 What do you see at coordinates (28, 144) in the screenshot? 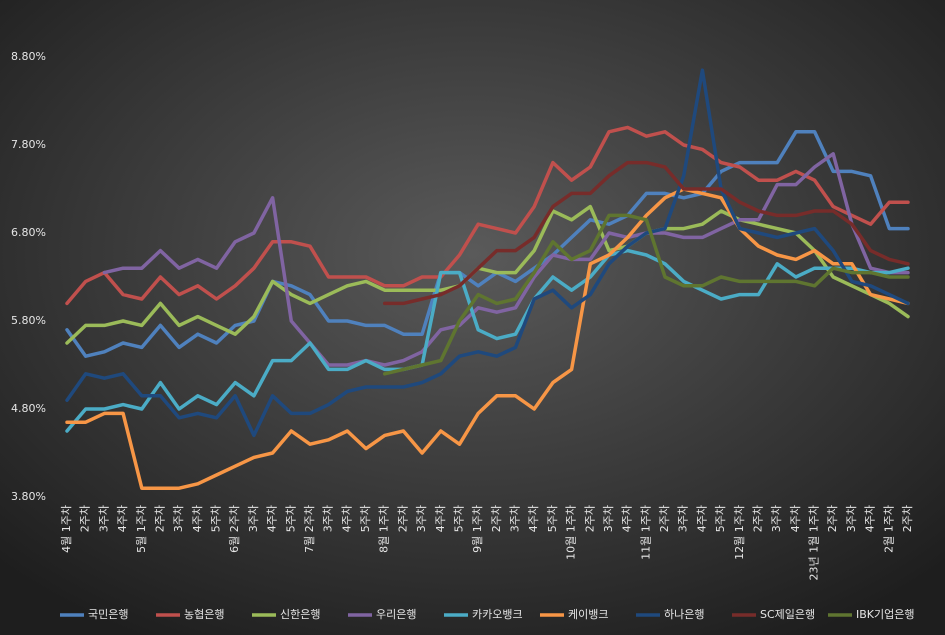
I see `y-tick-label: 7.80%` at bounding box center [28, 144].